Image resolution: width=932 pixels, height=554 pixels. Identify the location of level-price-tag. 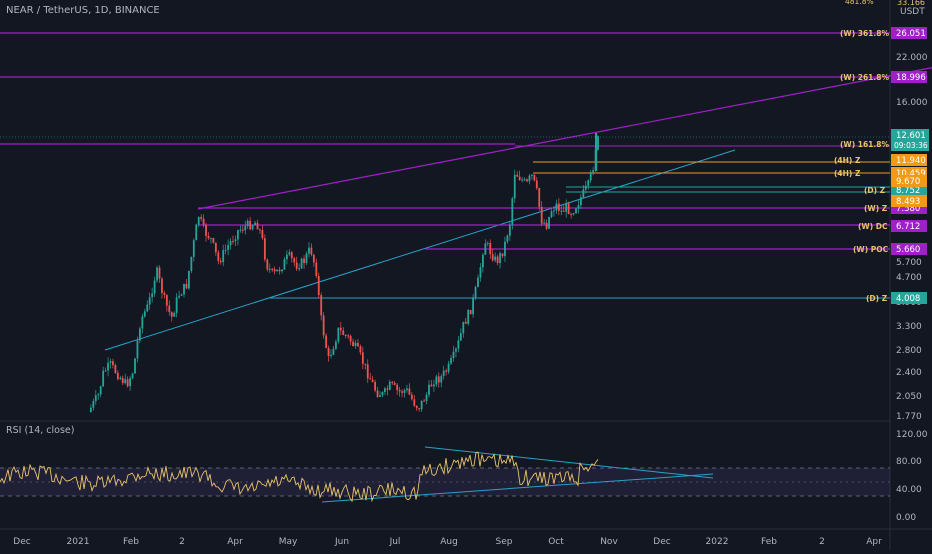
(909, 226).